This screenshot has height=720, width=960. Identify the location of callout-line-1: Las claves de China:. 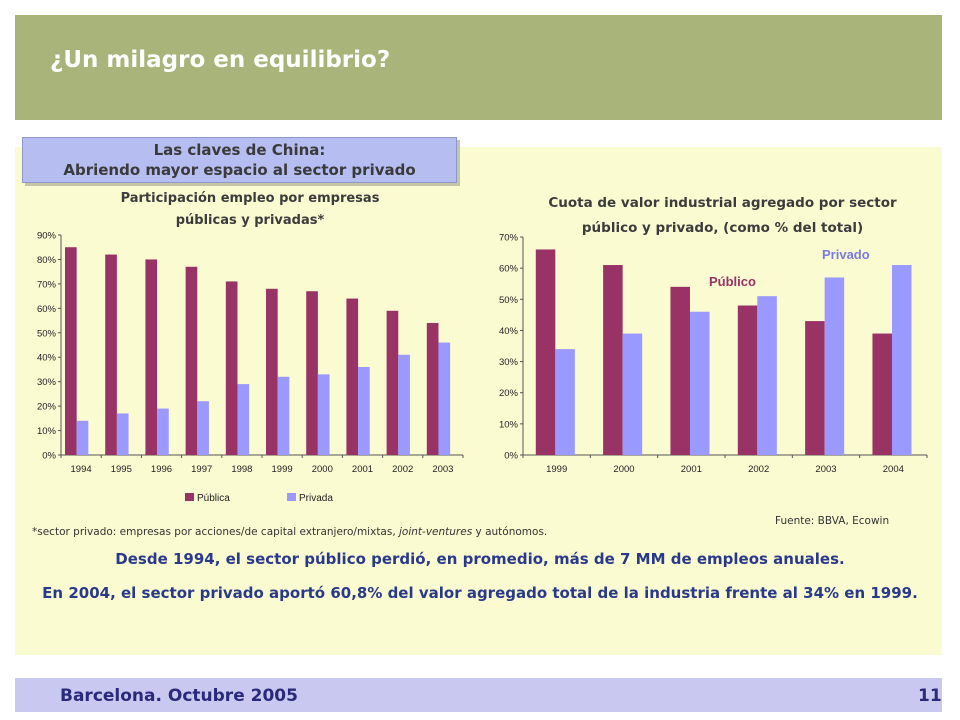
(239, 150).